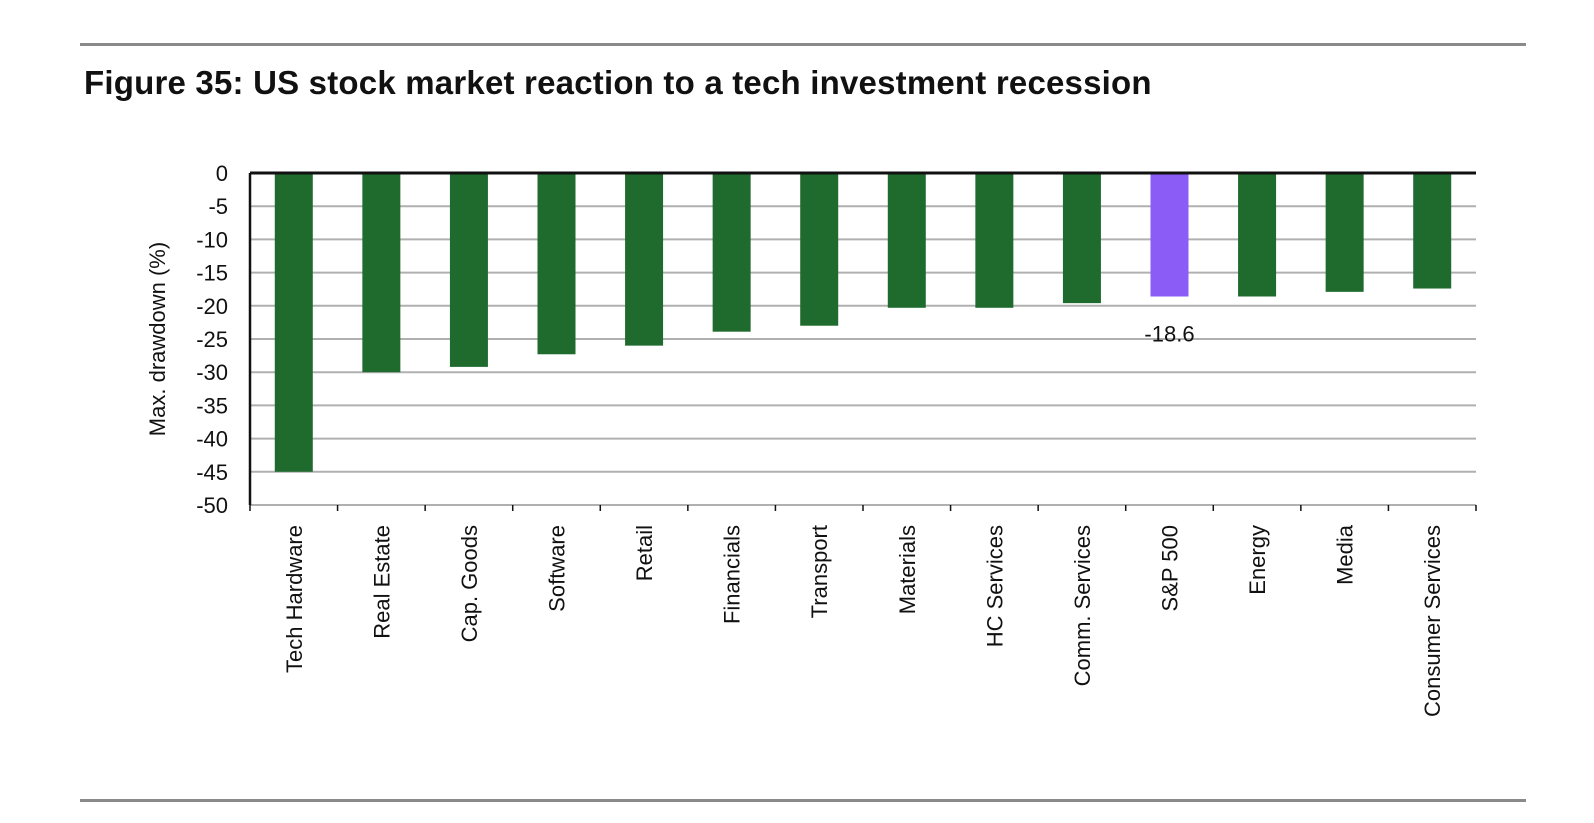  I want to click on category-label: Software, so click(557, 568).